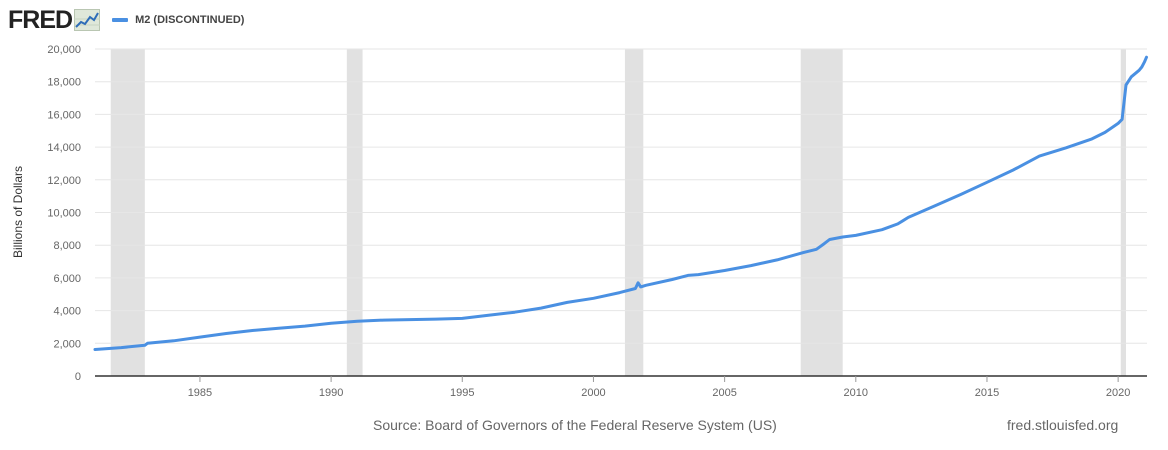 Image resolution: width=1168 pixels, height=450 pixels. What do you see at coordinates (67, 246) in the screenshot?
I see `y-tick-label: 8,000` at bounding box center [67, 246].